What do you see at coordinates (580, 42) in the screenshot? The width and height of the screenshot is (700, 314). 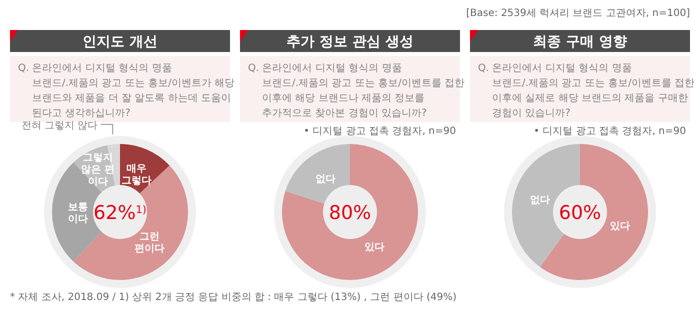 I see `chart-title: 최종 구매 영향` at bounding box center [580, 42].